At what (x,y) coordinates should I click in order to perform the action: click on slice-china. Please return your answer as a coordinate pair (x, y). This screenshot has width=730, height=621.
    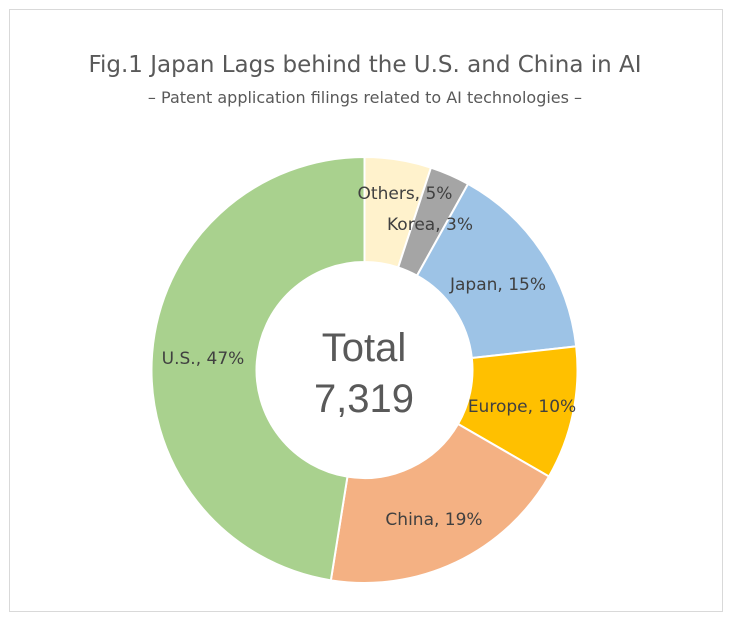
    Looking at the image, I should click on (440, 503).